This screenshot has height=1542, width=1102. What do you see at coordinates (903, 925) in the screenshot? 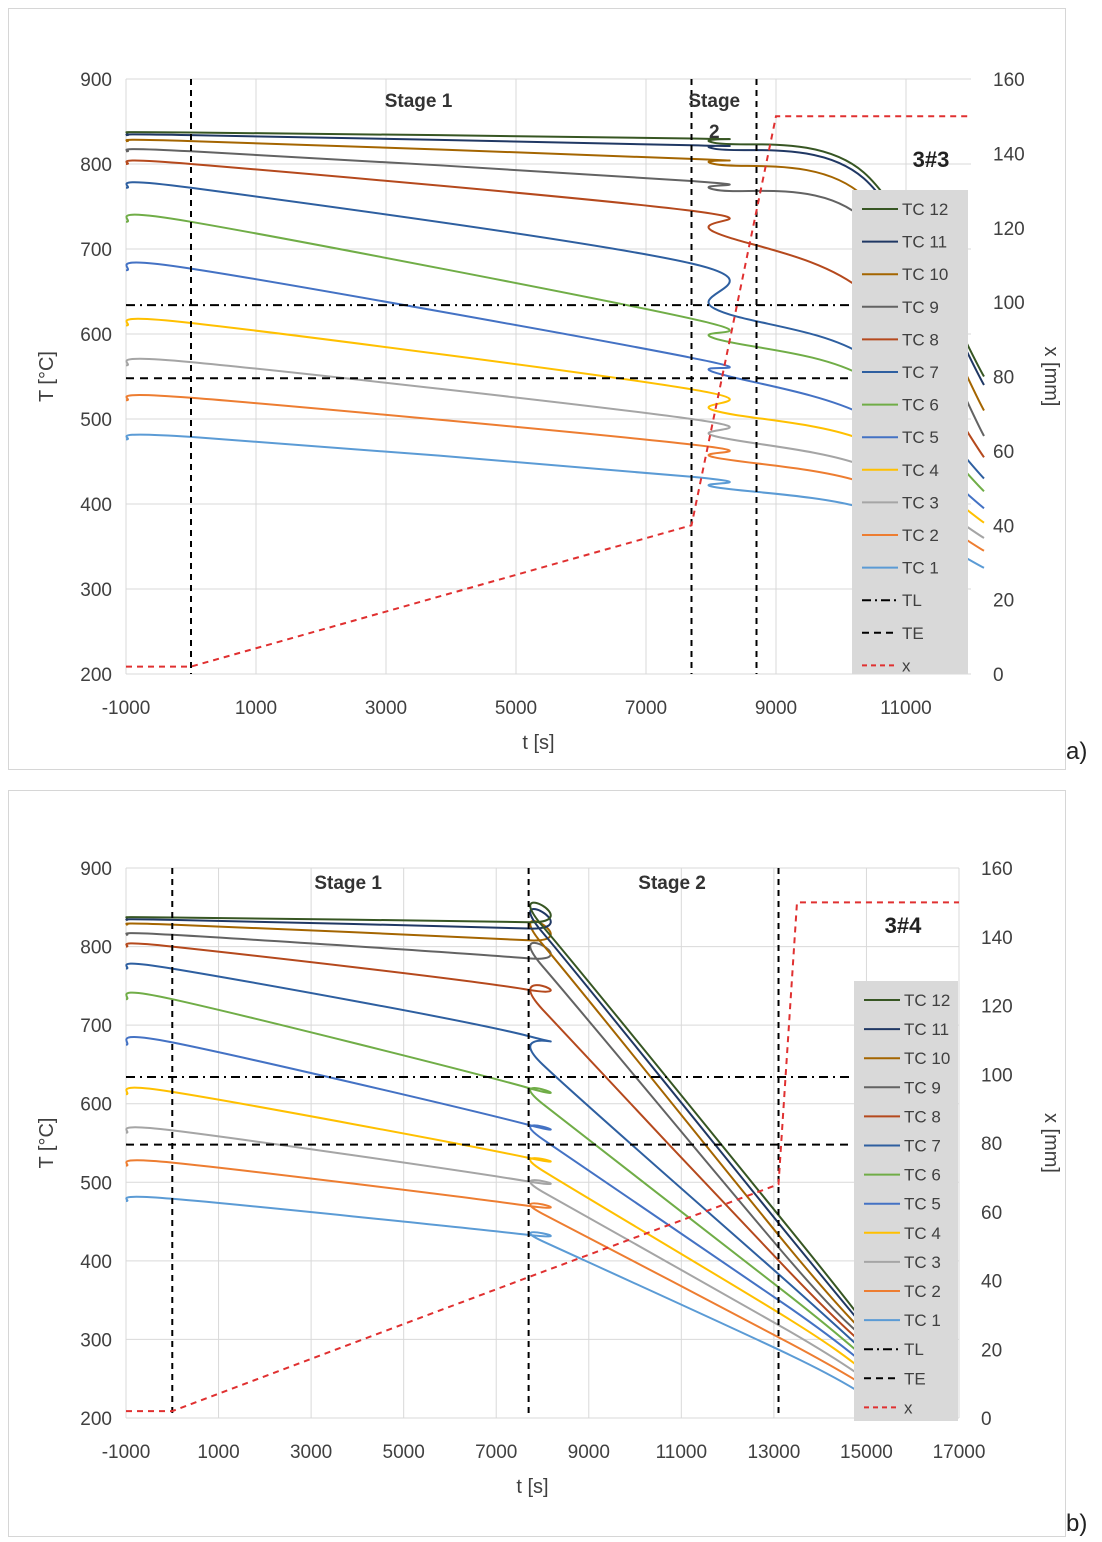
I see `chart-tag: 3#4` at bounding box center [903, 925].